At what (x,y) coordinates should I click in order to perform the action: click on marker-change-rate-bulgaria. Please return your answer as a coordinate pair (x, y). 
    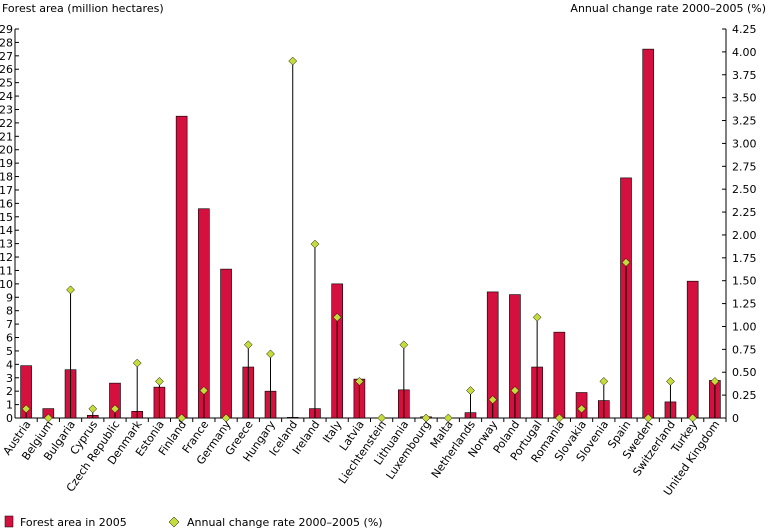
    Looking at the image, I should click on (70, 290).